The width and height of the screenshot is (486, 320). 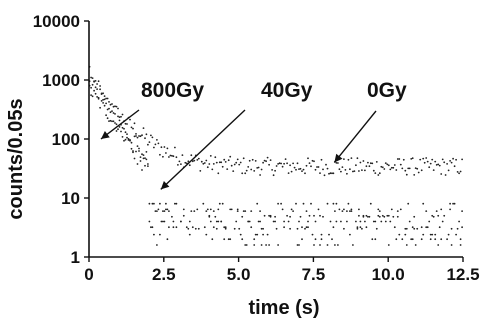 I want to click on x-tick-label: 2.5, so click(x=164, y=274).